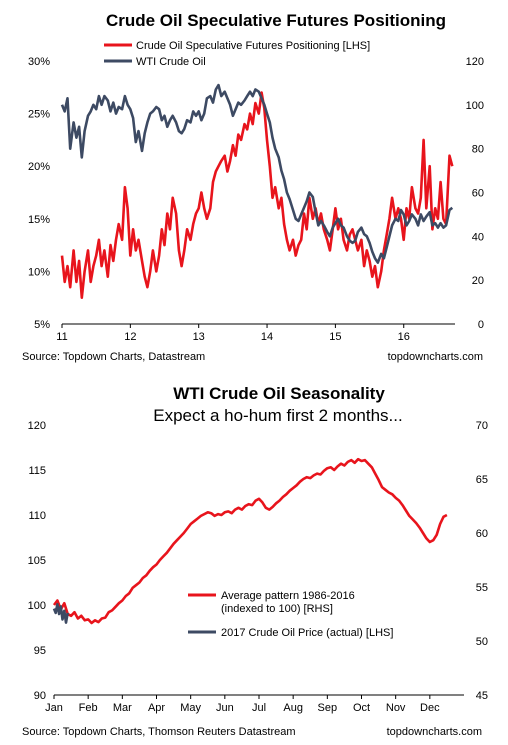 The height and width of the screenshot is (745, 508). I want to click on x-tick-label: Mar, so click(122, 708).